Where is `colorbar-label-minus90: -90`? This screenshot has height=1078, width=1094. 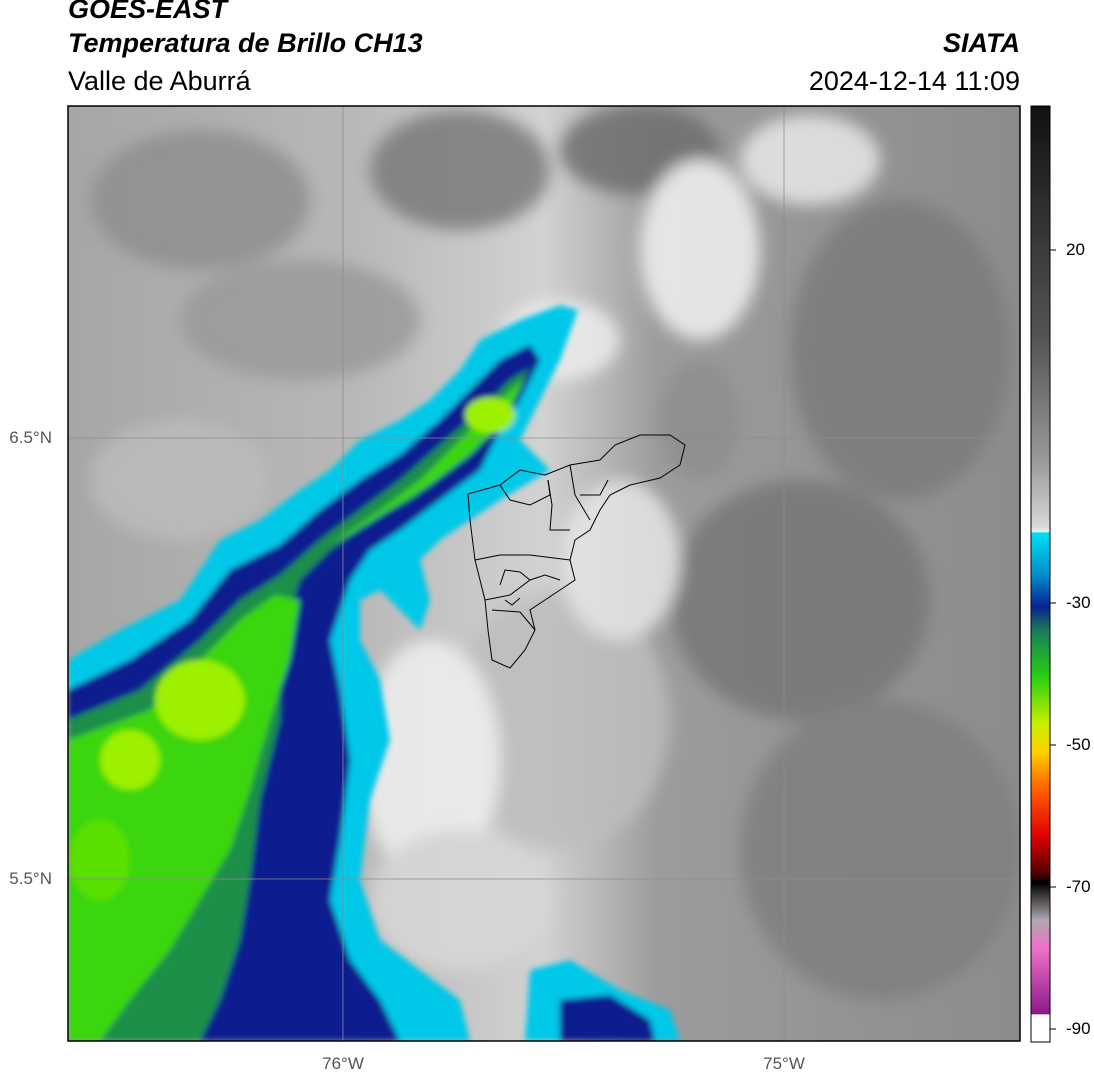
colorbar-label-minus90: -90 is located at coordinates (1078, 1028).